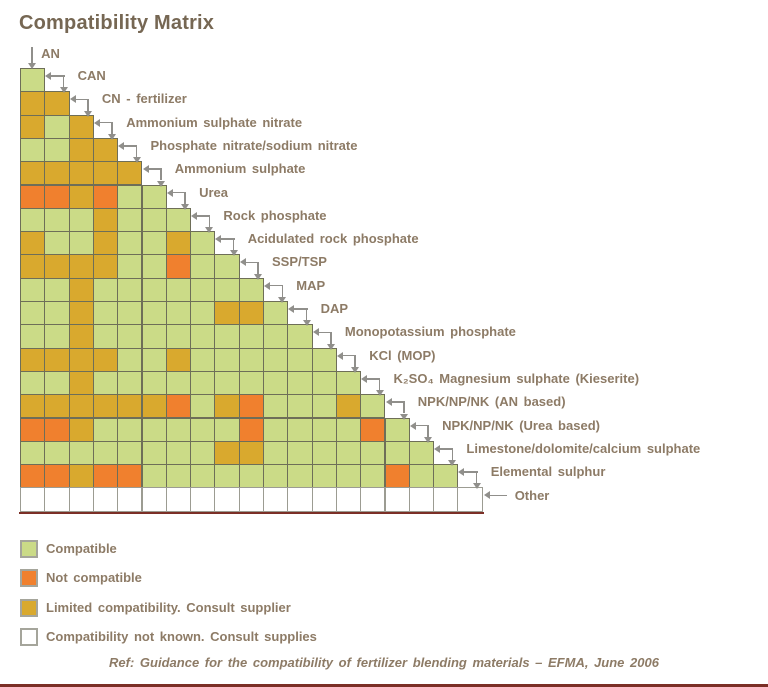  I want to click on matrix-cell-r12c9, so click(227, 336).